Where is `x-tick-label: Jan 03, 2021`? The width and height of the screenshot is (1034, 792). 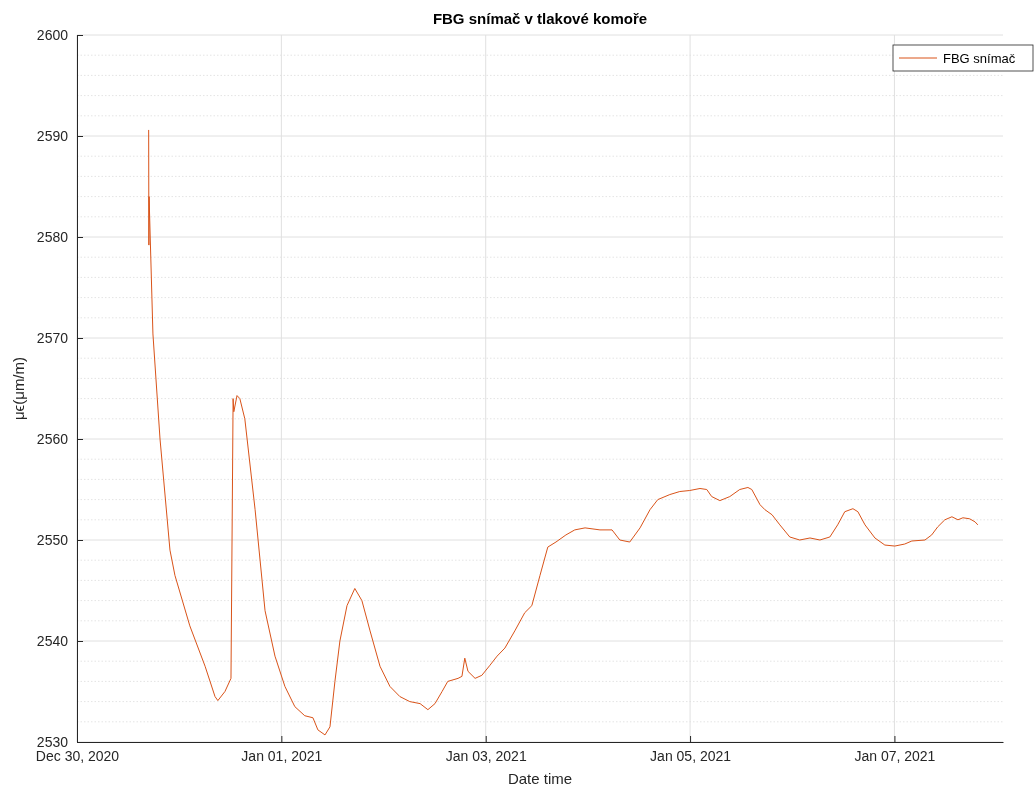
x-tick-label: Jan 03, 2021 is located at coordinates (486, 755).